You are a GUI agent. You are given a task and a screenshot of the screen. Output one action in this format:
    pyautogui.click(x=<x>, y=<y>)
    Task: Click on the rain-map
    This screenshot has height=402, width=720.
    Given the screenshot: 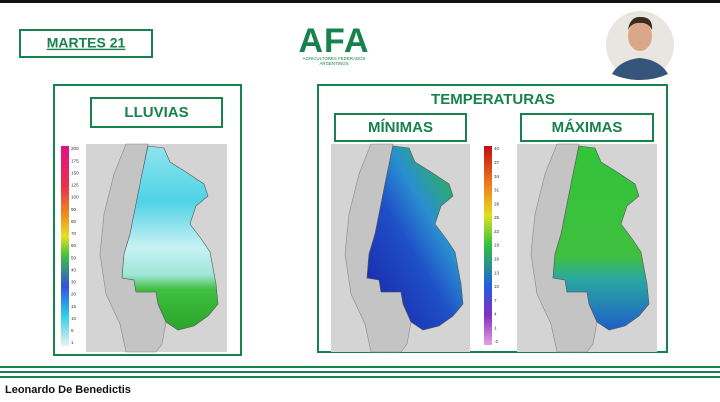 What is the action you would take?
    pyautogui.click(x=156, y=248)
    